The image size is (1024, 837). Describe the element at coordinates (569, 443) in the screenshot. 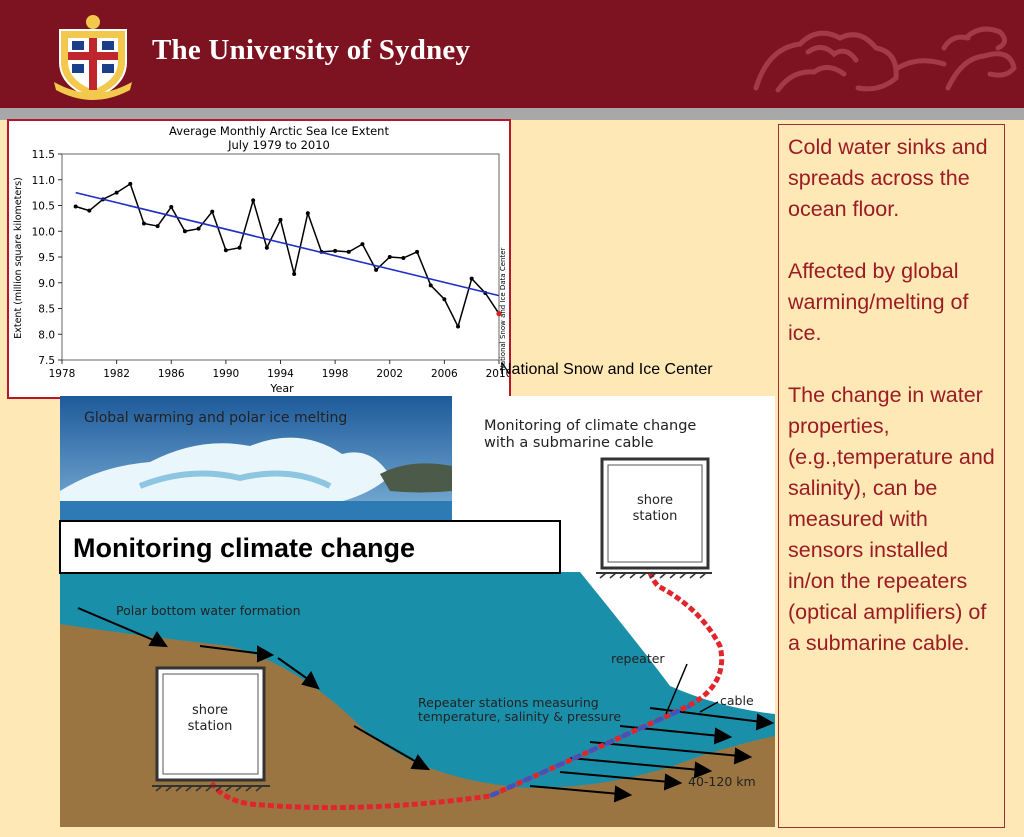

I see `diagram-heading-2: with a submarine cable` at that location.